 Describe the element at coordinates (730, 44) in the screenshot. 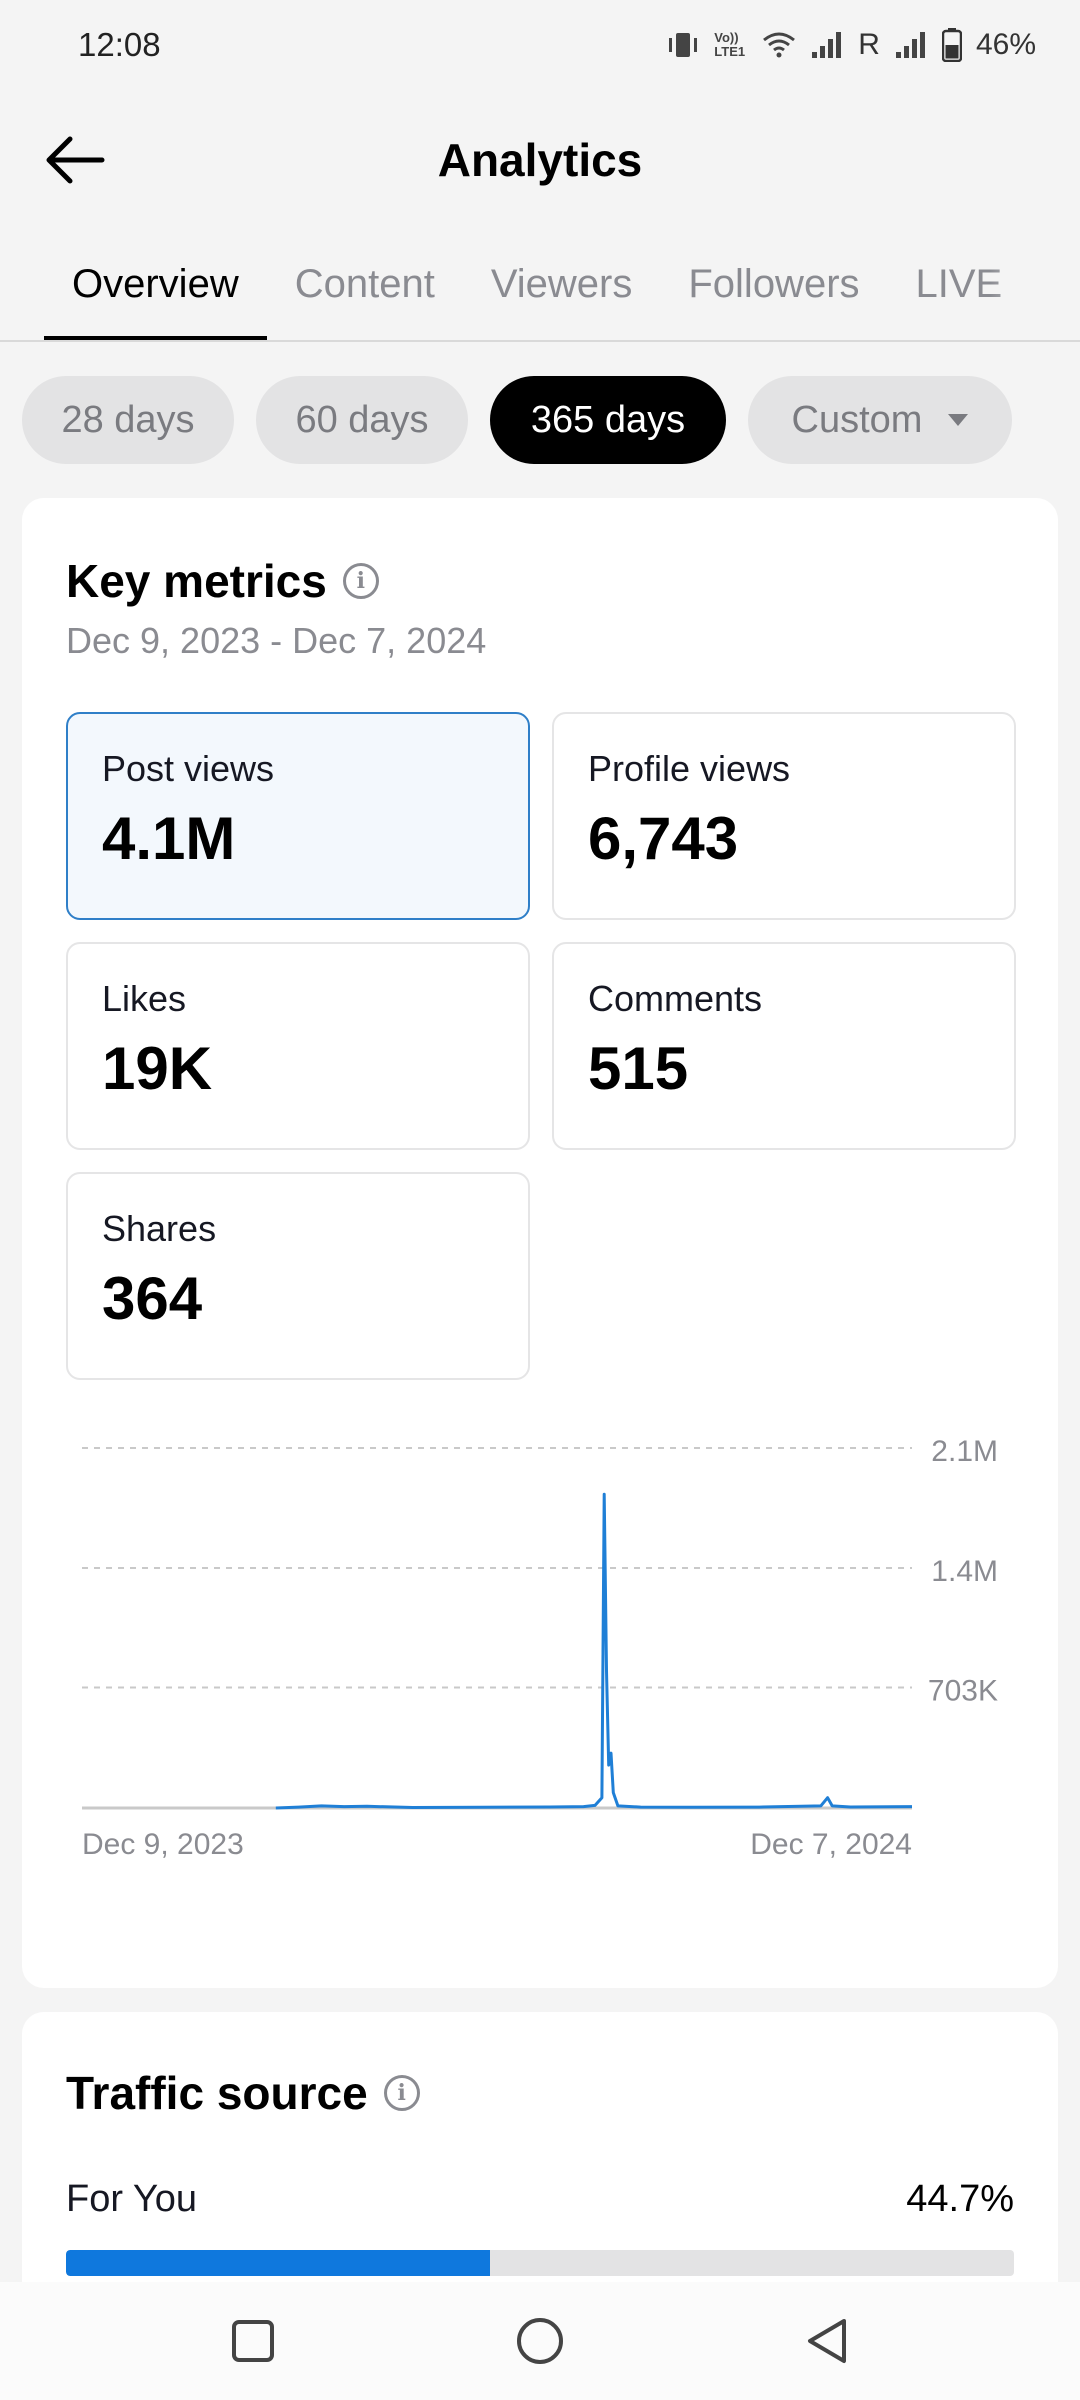

I see `volte-icon: Vo)) LTE1` at that location.